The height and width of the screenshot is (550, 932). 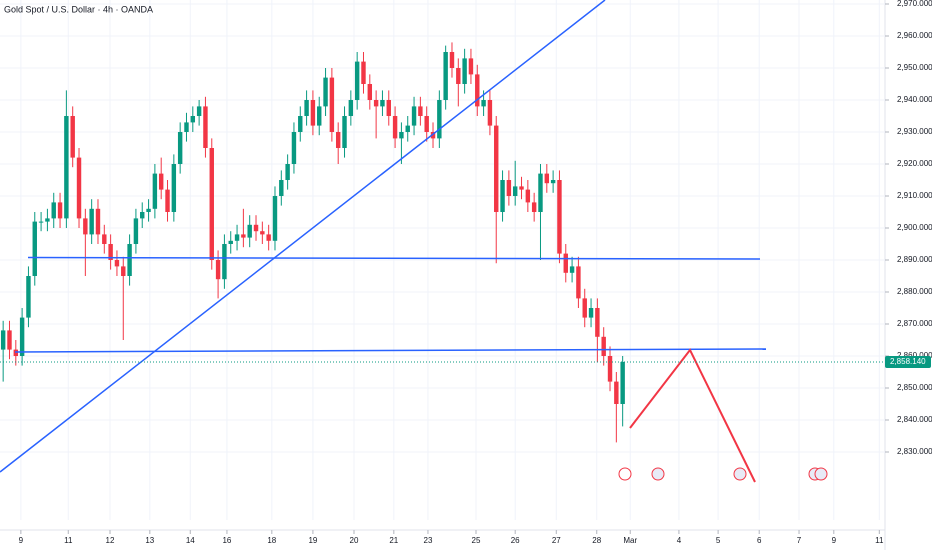 I want to click on y-tick-label: 2,920.000, so click(x=914, y=163).